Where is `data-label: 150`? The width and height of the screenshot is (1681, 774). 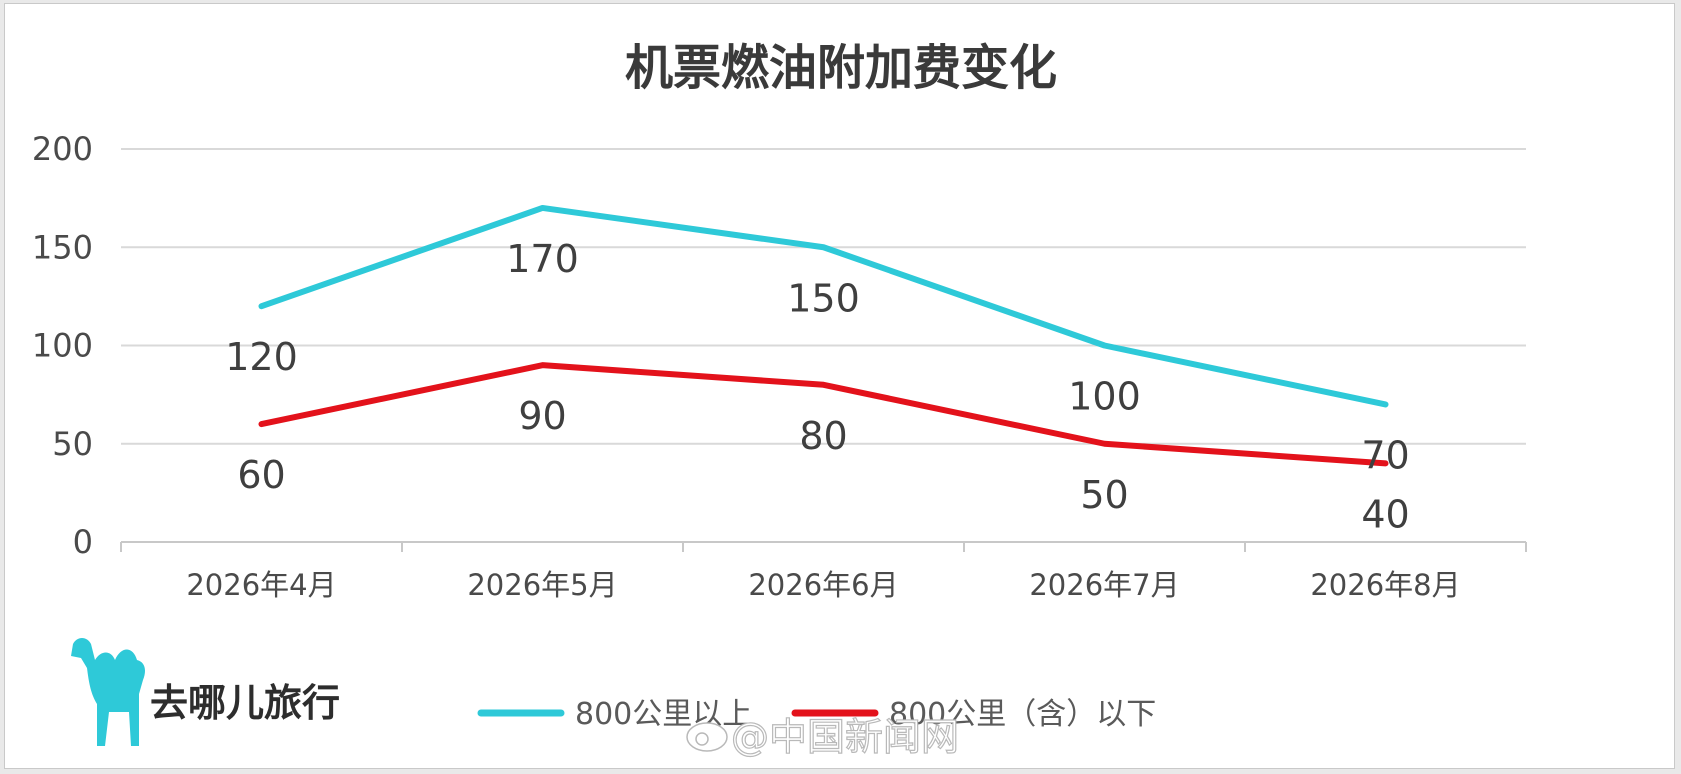 data-label: 150 is located at coordinates (823, 298).